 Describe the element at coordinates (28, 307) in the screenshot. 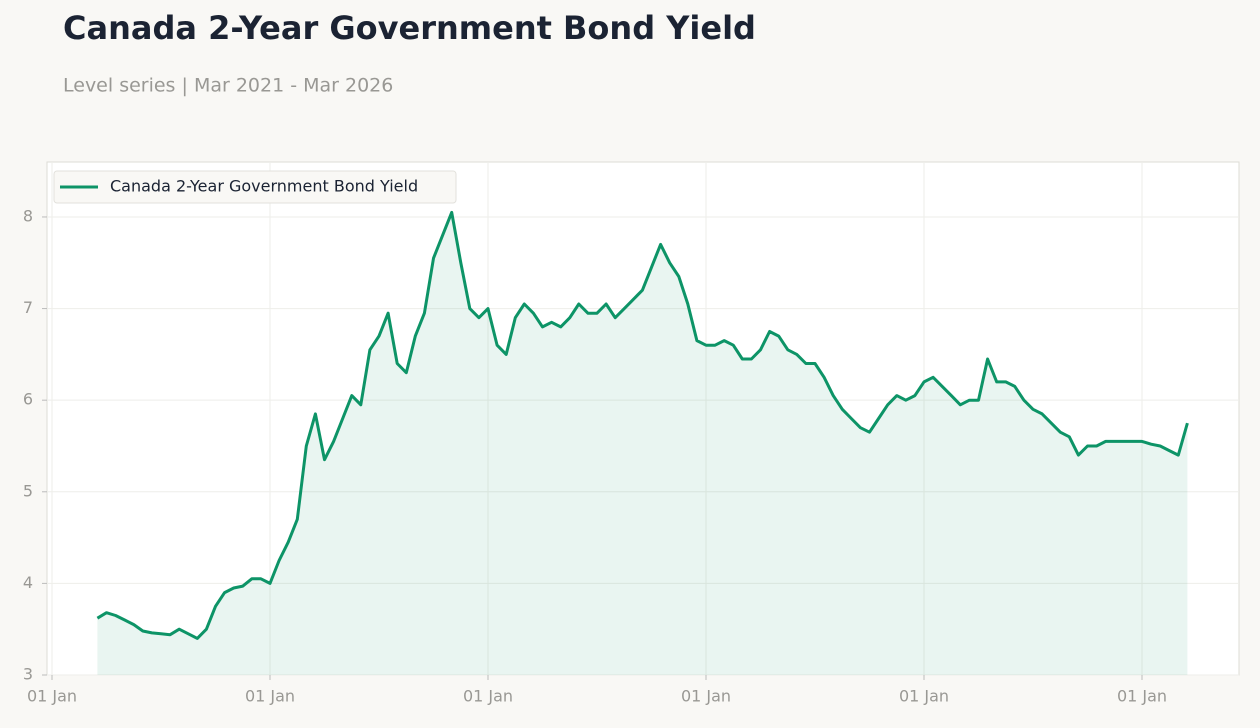

I see `y-tick-label: 7` at that location.